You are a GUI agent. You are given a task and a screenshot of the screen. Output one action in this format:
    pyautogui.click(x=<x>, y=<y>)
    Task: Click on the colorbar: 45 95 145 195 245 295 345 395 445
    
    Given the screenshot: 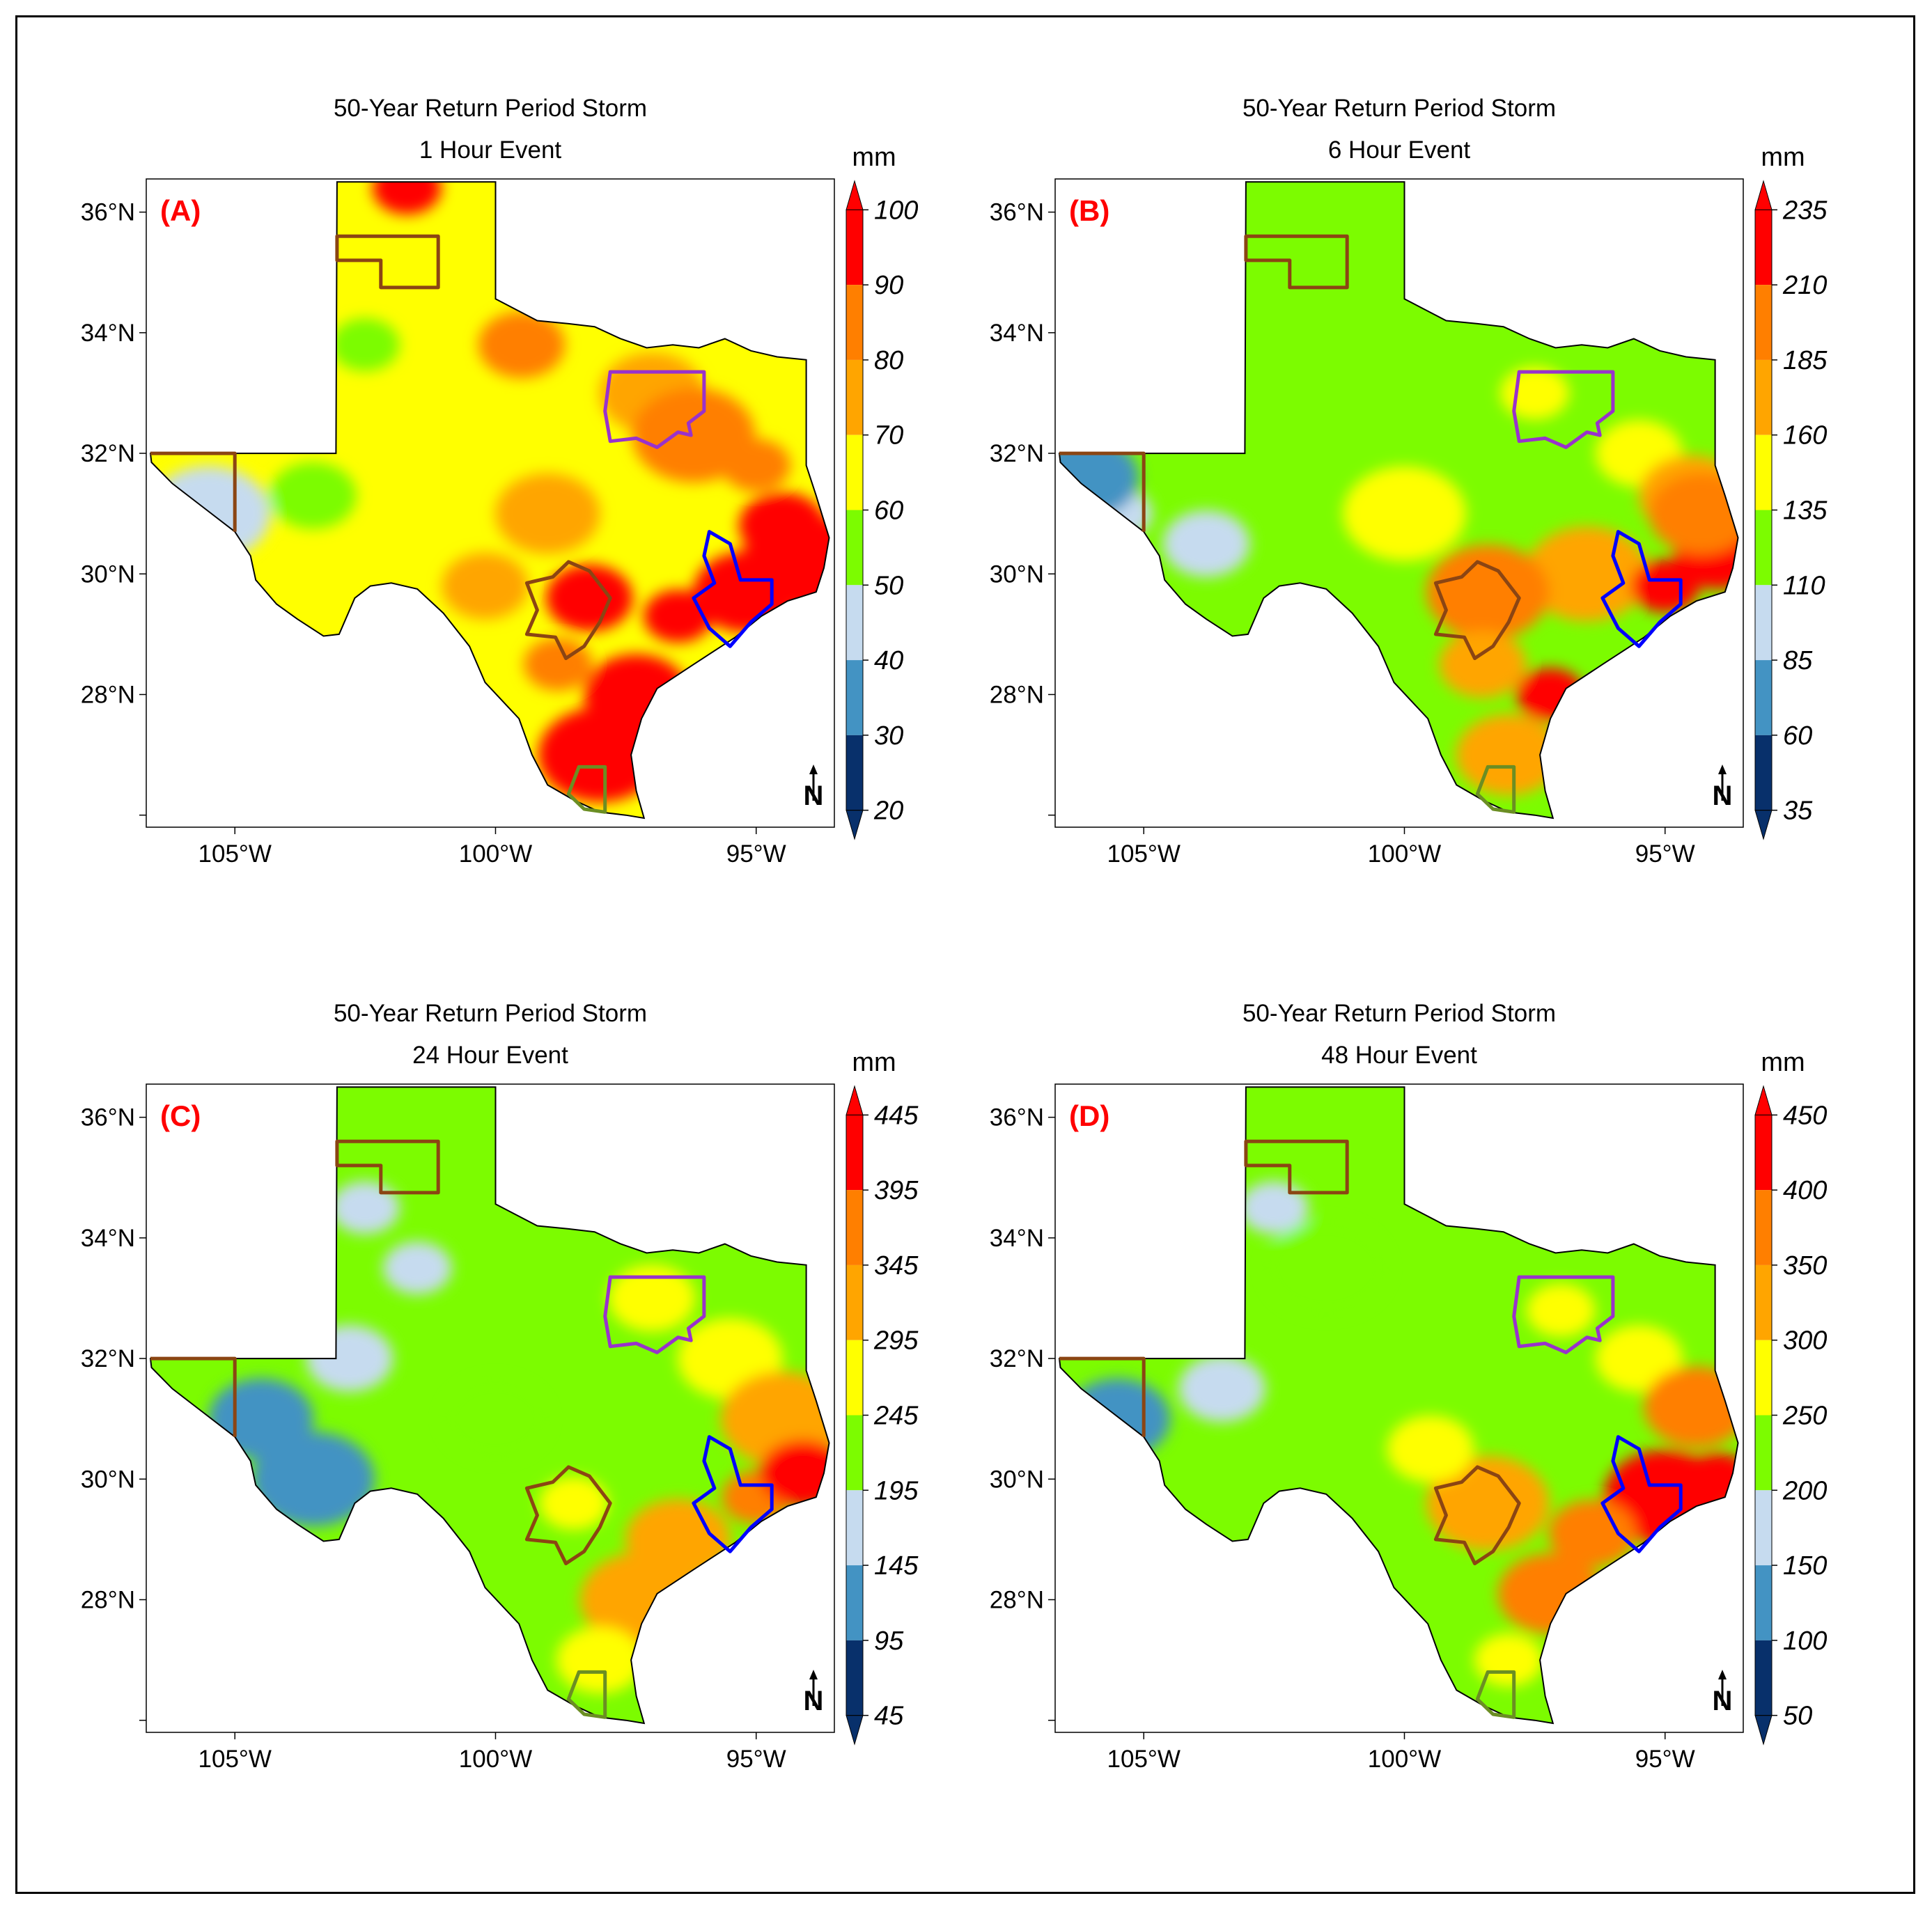 What is the action you would take?
    pyautogui.click(x=882, y=1415)
    